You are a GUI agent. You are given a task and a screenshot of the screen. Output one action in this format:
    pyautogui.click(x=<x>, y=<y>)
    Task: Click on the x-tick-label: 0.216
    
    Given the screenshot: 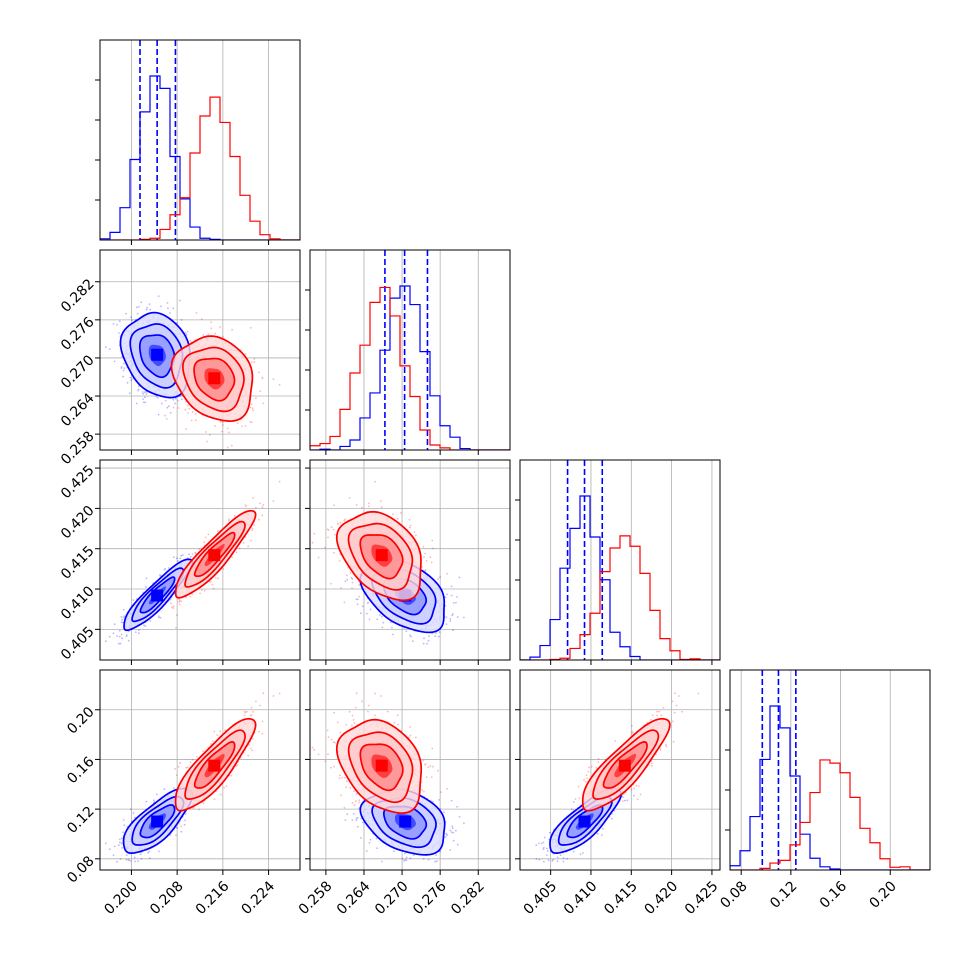 What is the action you would take?
    pyautogui.click(x=213, y=898)
    